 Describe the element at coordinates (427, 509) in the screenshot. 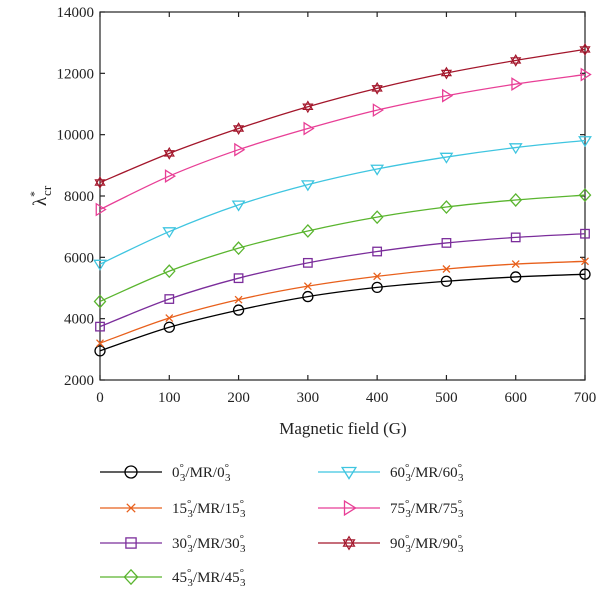

I see `legend-label: 75° 3/MR/75° 3` at that location.